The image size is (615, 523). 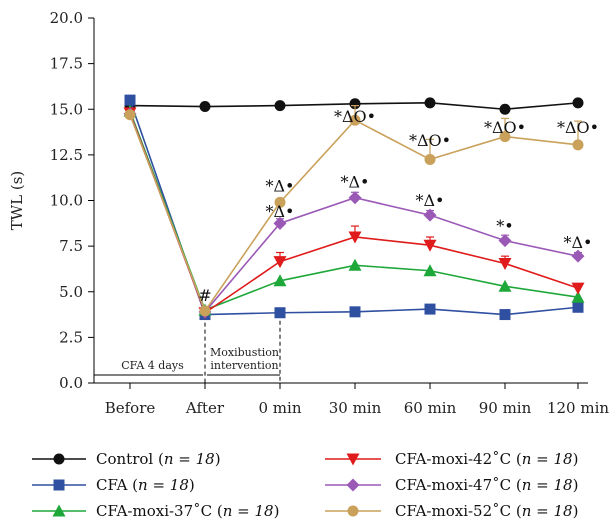 I want to click on y-tick-label: 12.5, so click(x=66, y=155).